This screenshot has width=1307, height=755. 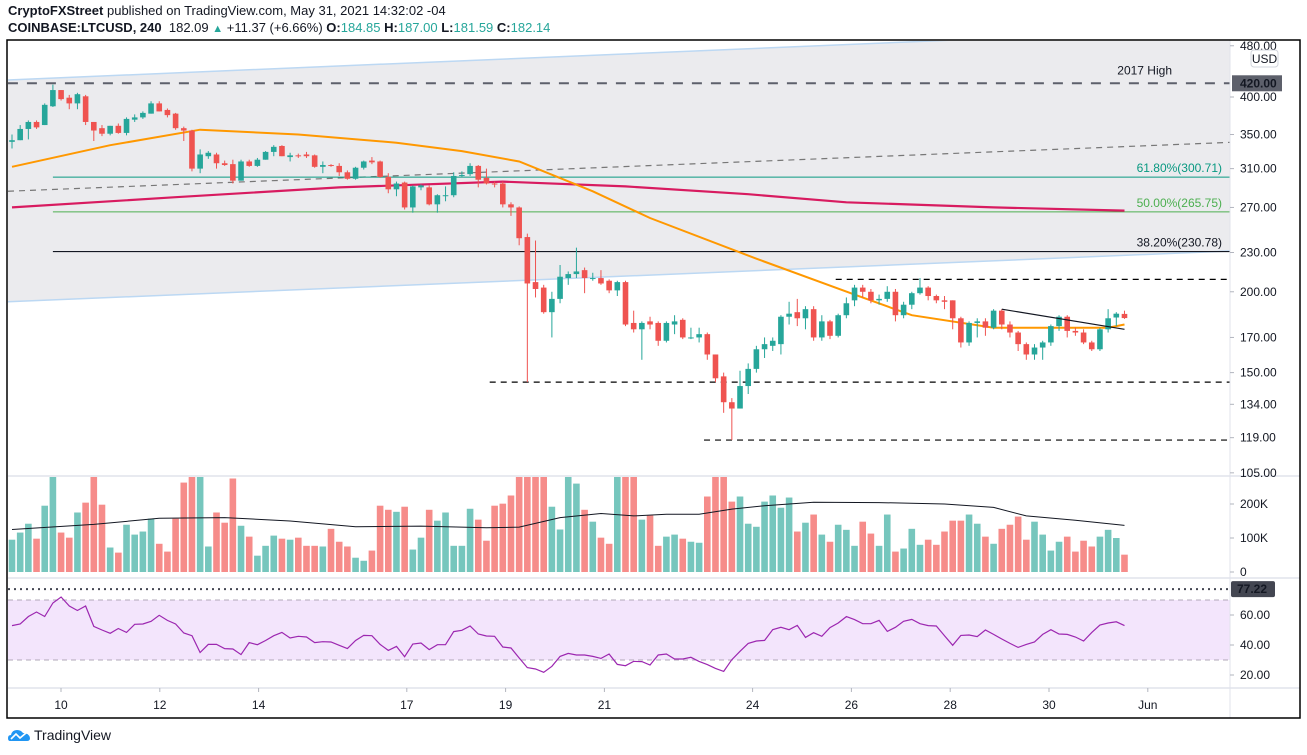 I want to click on symbol-name: COINBASE:LTCUSD, 240, so click(x=85, y=27).